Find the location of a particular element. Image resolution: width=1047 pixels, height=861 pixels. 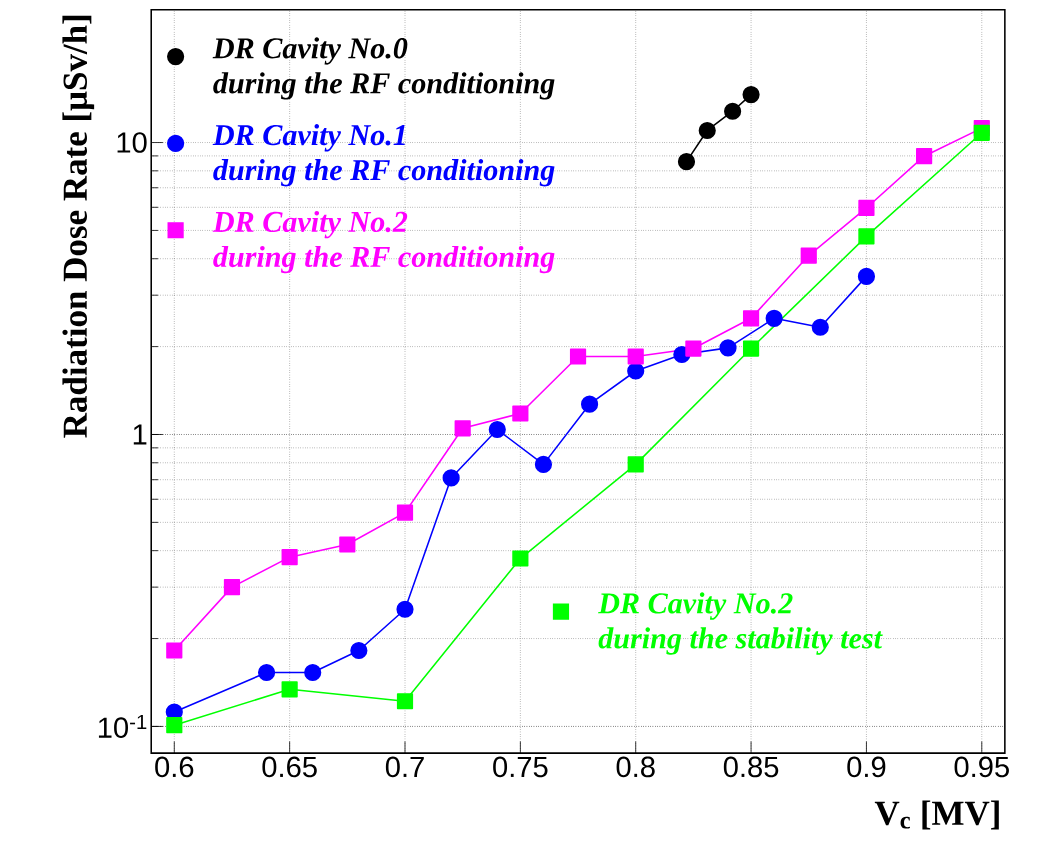

legend-label: DR Cavity No.2 during the RF conditioning is located at coordinates (383, 242).